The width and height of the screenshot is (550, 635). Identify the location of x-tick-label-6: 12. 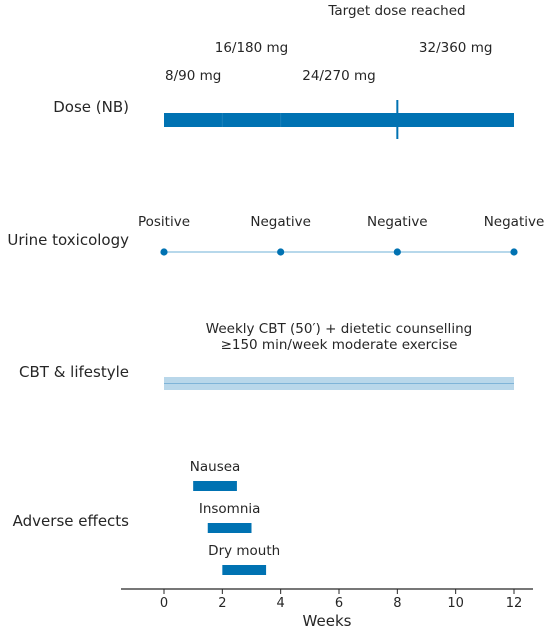
(514, 603).